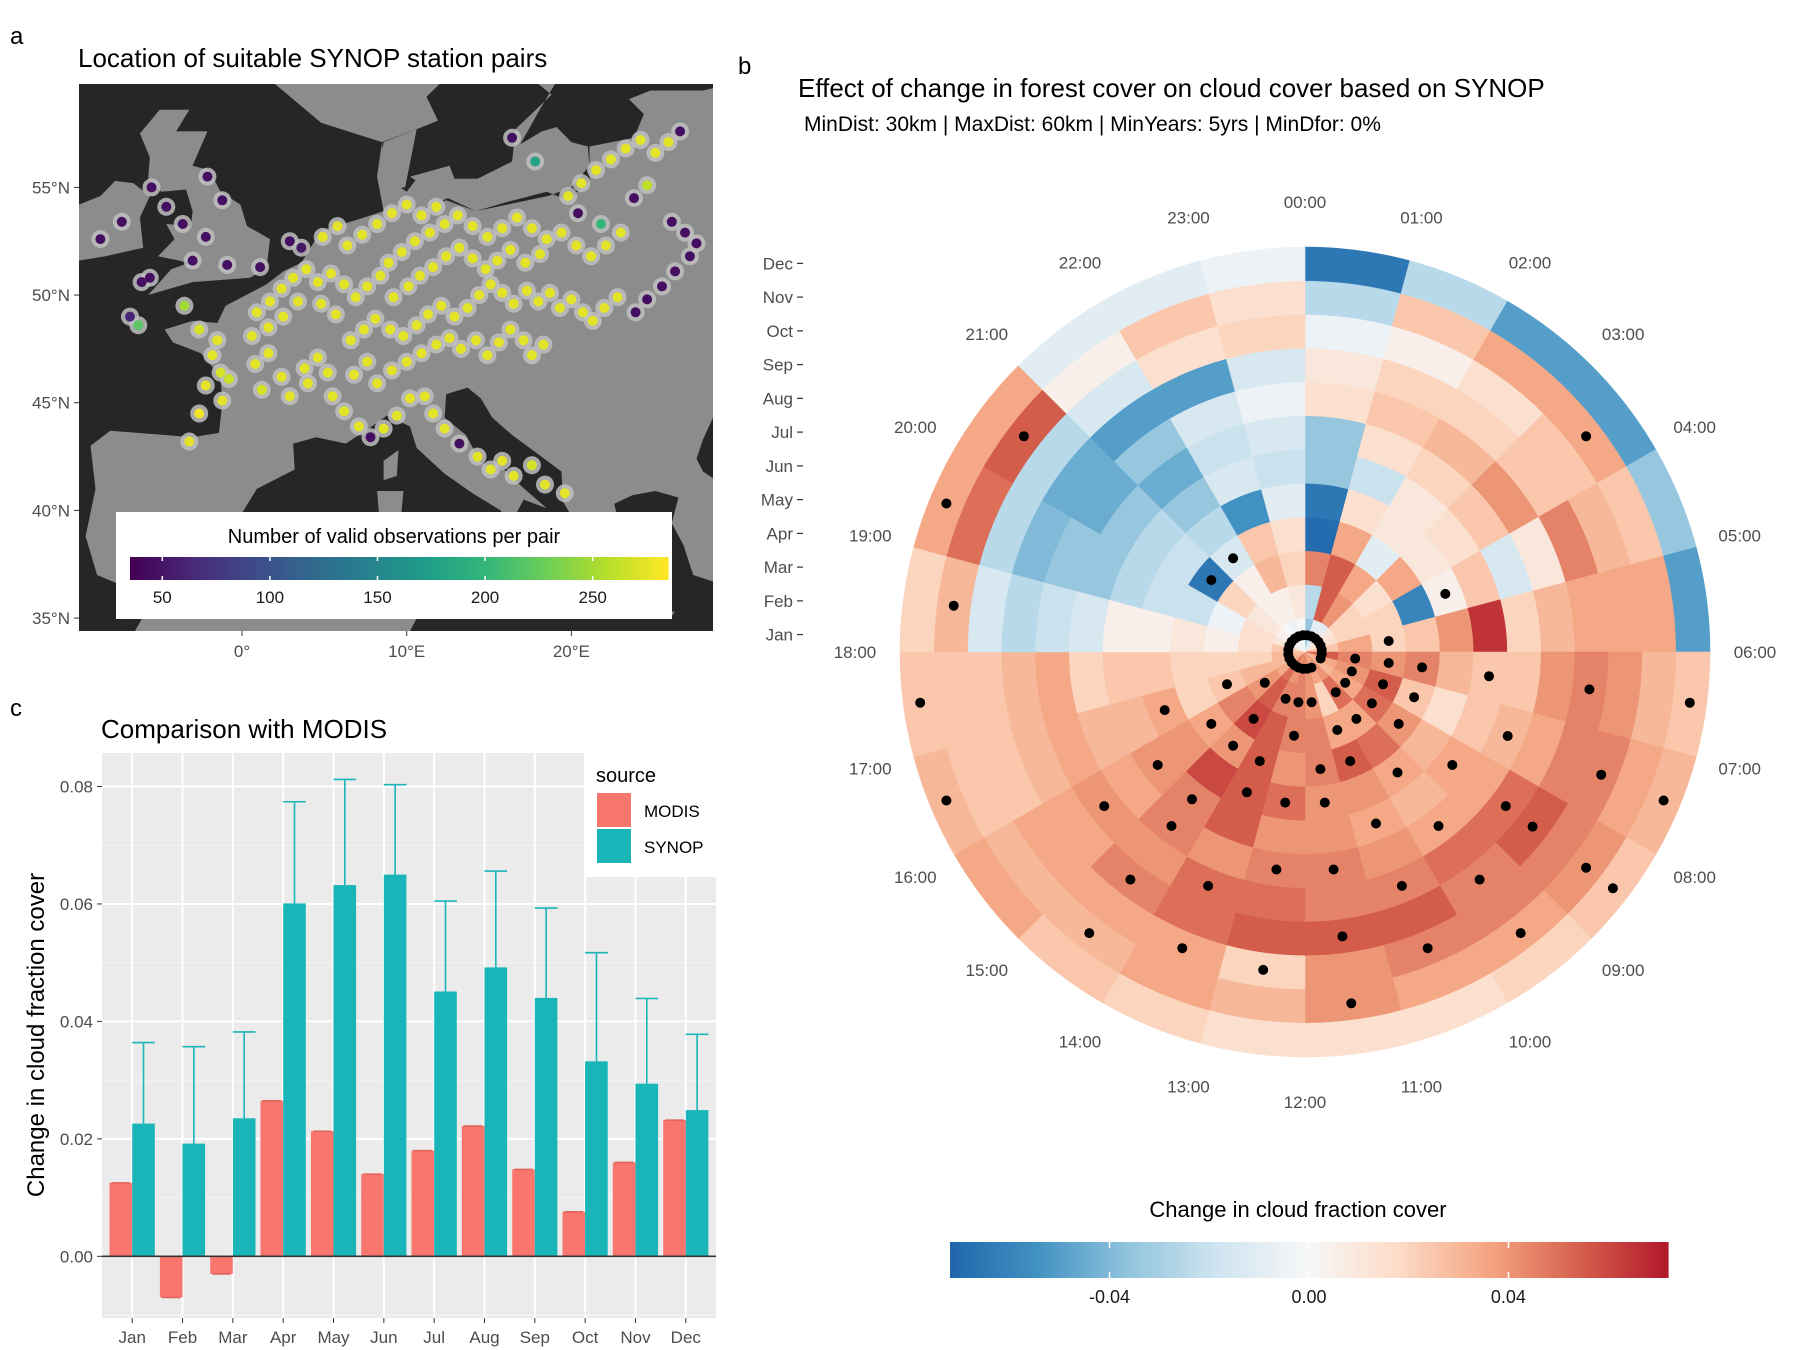 This screenshot has width=1800, height=1350. Describe the element at coordinates (744, 66) in the screenshot. I see `panel-b-letter: b` at that location.